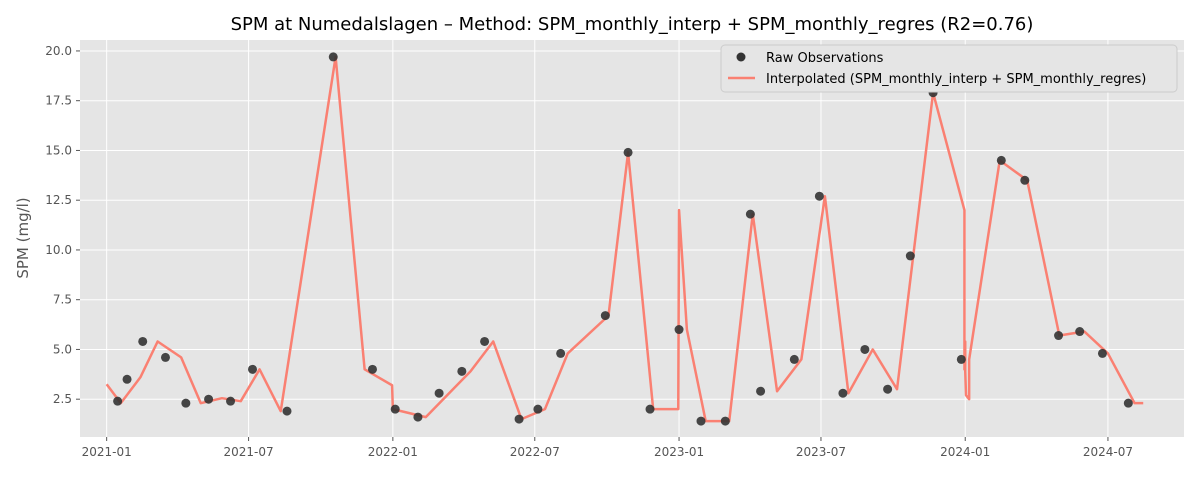  Describe the element at coordinates (23, 237) in the screenshot. I see `y-axis-label: SPM (mg/l)` at that location.